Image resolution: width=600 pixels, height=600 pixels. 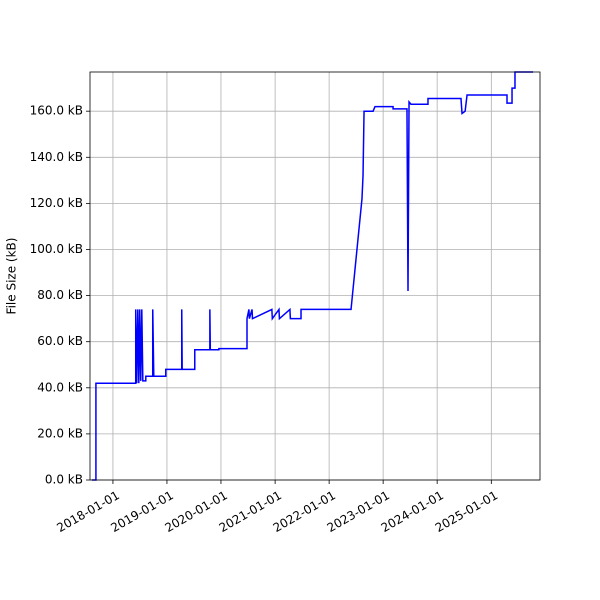 I want to click on y-tick-label: 60.0 kB, so click(x=60, y=341).